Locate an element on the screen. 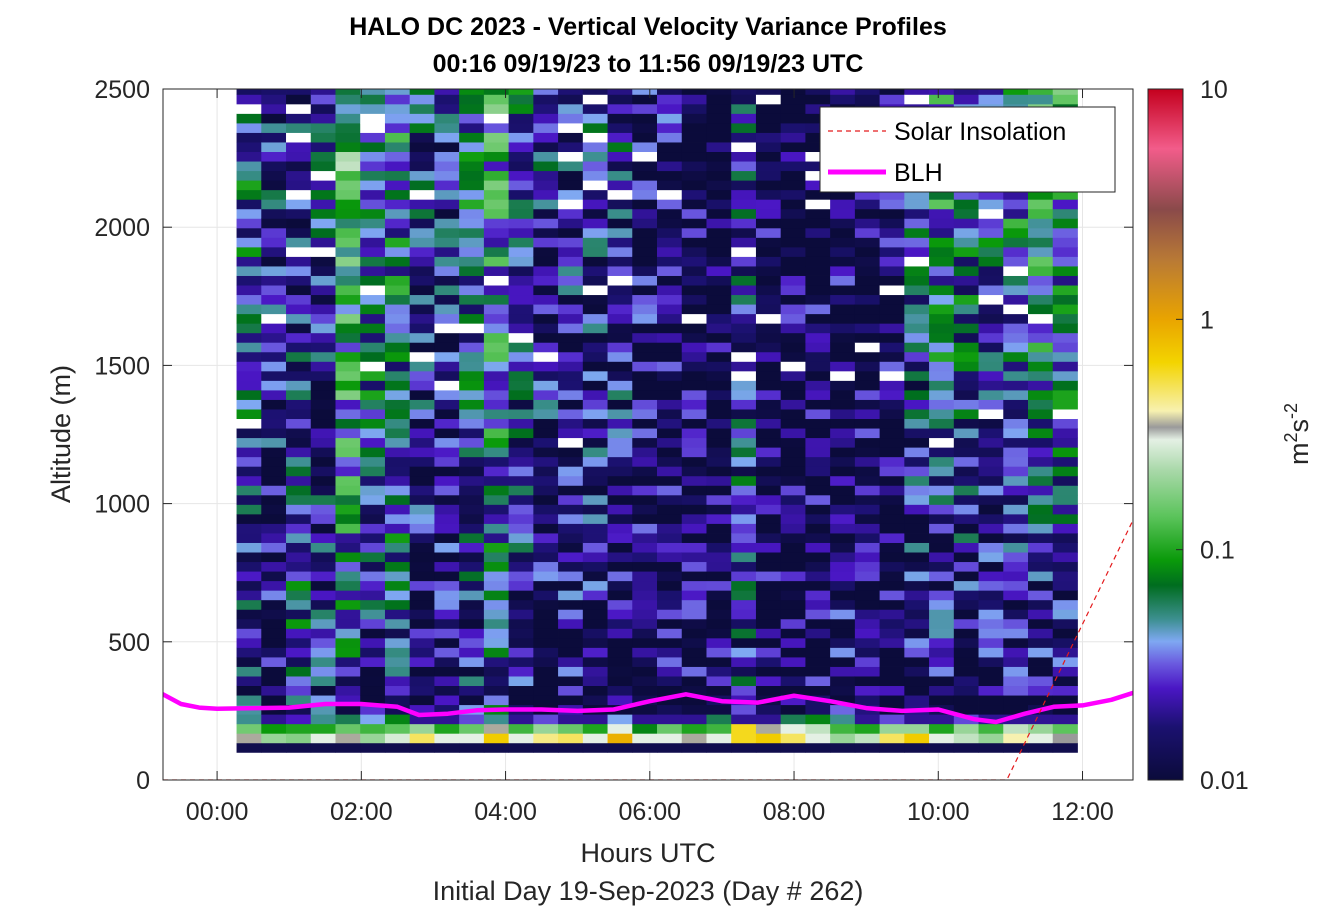 Image resolution: width=1343 pixels, height=911 pixels. x-axis-label: Hours UTC is located at coordinates (647, 853).